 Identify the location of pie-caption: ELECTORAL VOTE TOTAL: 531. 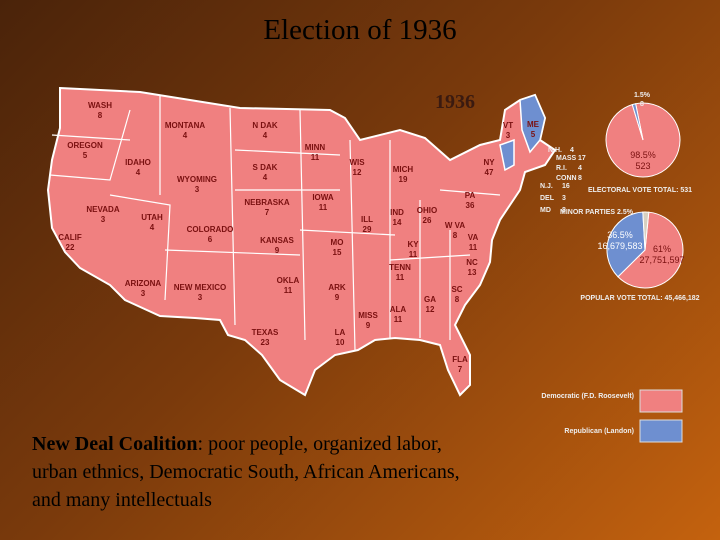
(640, 190).